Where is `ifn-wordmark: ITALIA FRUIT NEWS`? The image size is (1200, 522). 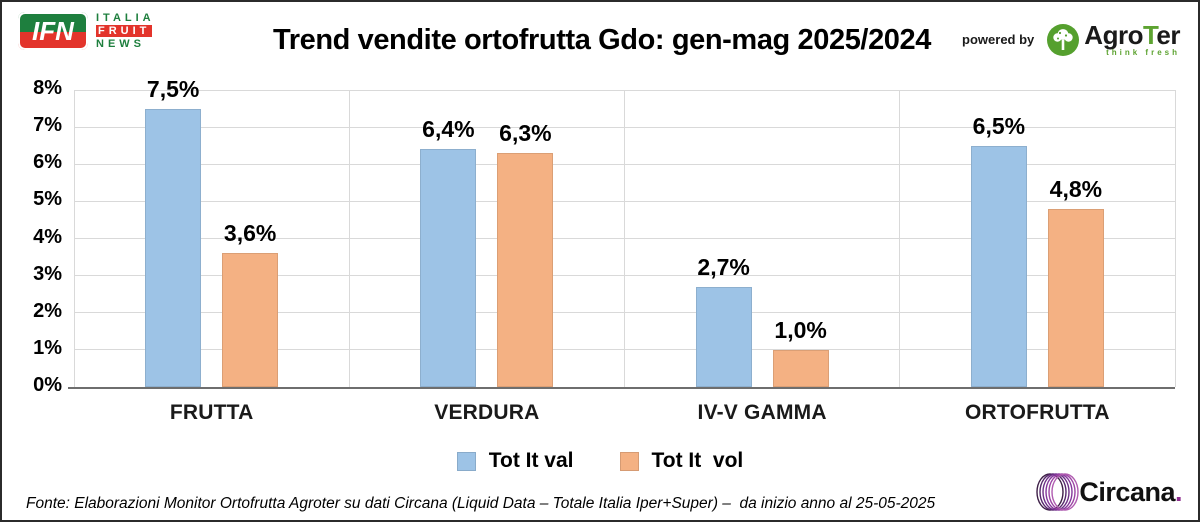 ifn-wordmark: ITALIA FRUIT NEWS is located at coordinates (125, 31).